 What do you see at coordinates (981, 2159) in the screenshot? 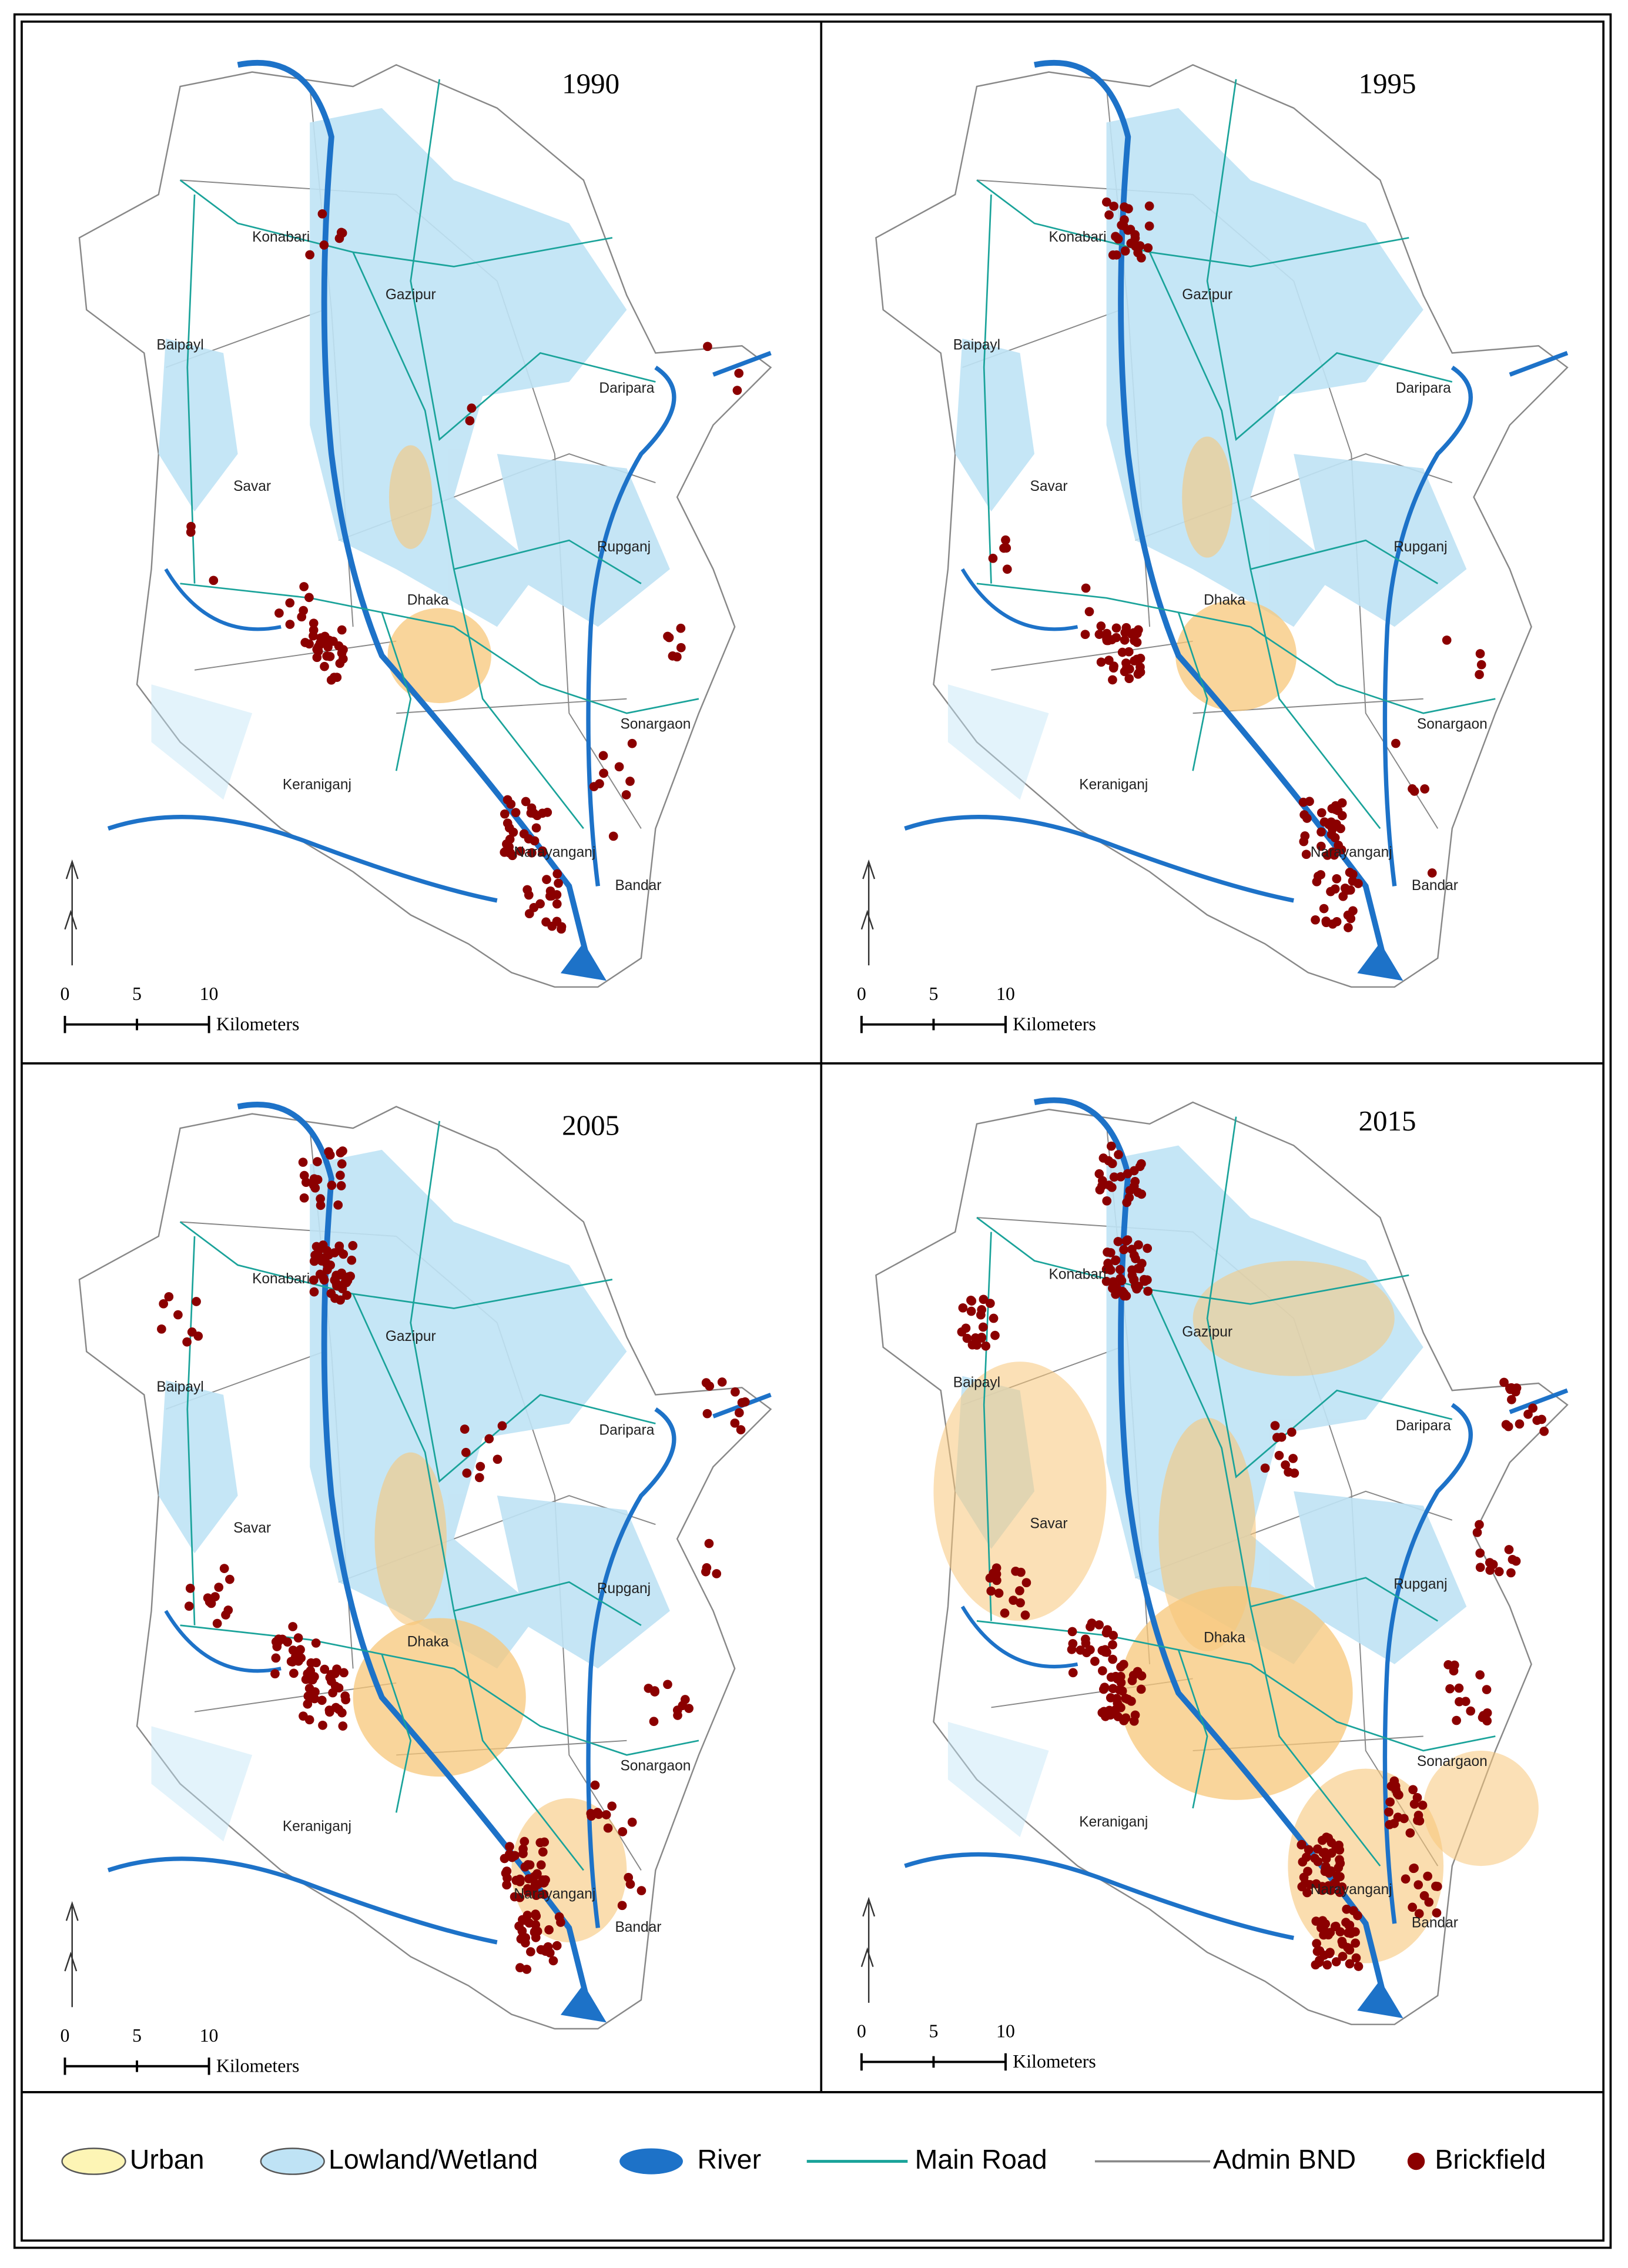
I see `legend-label: Main Road` at bounding box center [981, 2159].